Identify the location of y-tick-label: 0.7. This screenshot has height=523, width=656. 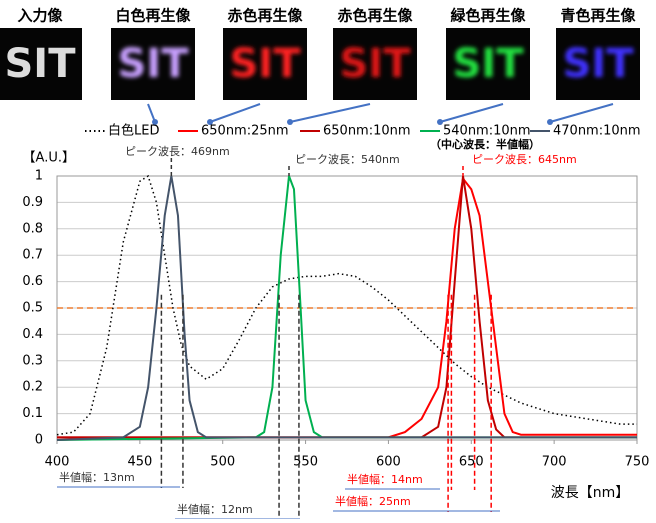
(32, 255).